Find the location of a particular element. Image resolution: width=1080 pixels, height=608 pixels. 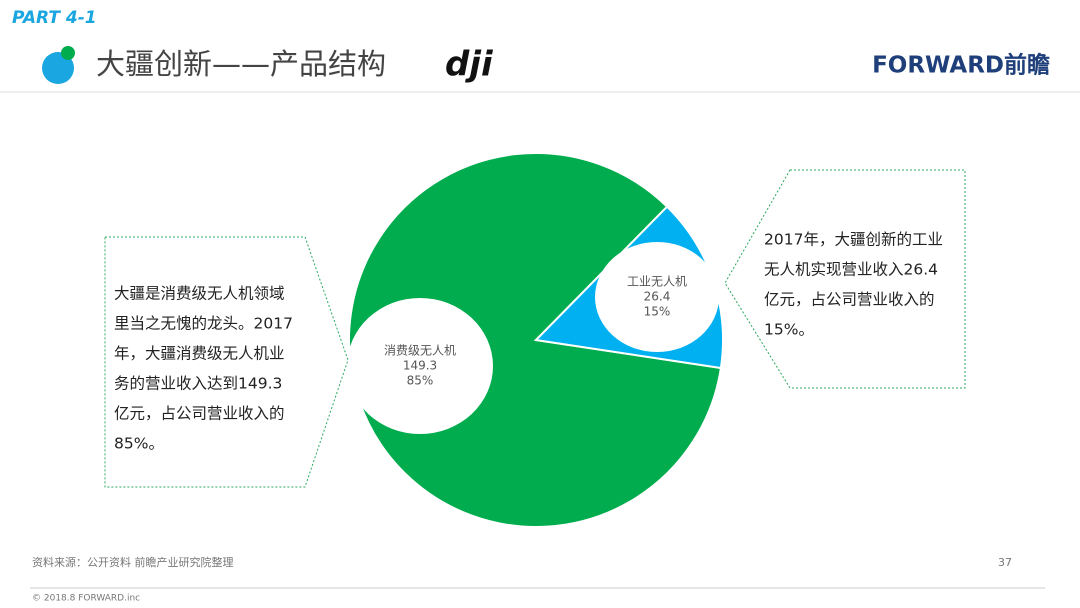

slice-value: 26.4 is located at coordinates (657, 297).